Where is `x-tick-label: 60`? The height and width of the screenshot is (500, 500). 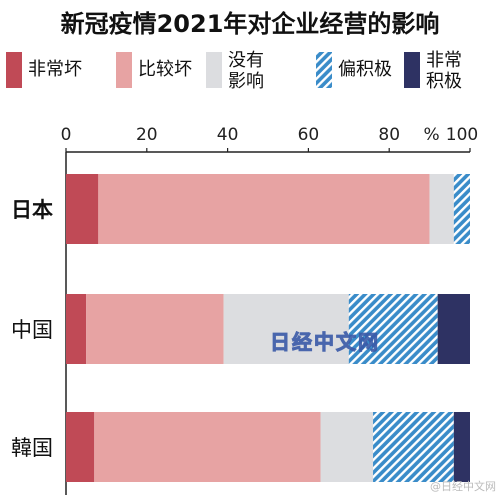
x-tick-label: 60 is located at coordinates (309, 135).